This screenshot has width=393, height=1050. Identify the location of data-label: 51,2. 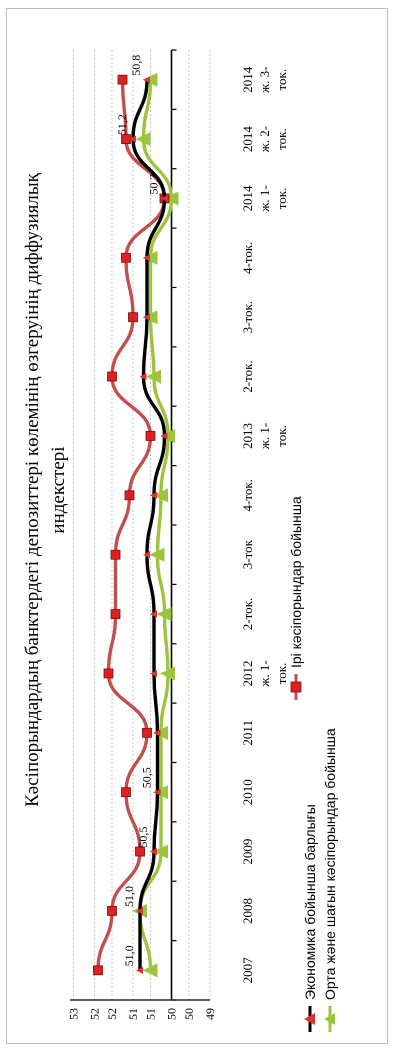
(122, 124).